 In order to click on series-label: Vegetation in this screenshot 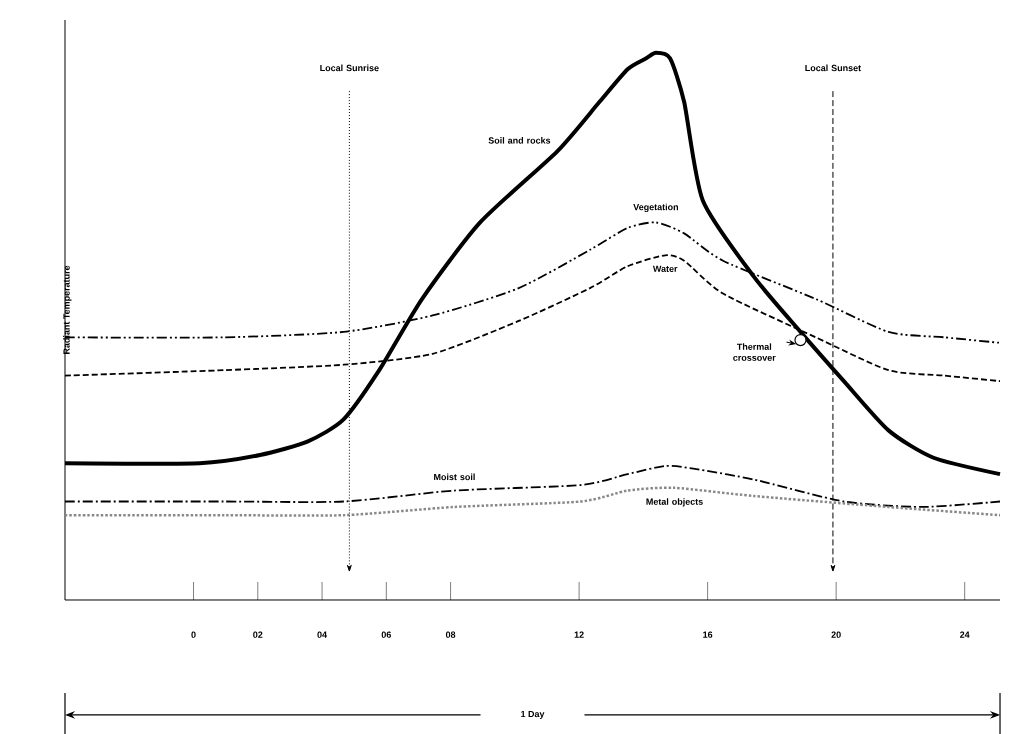, I will do `click(656, 208)`.